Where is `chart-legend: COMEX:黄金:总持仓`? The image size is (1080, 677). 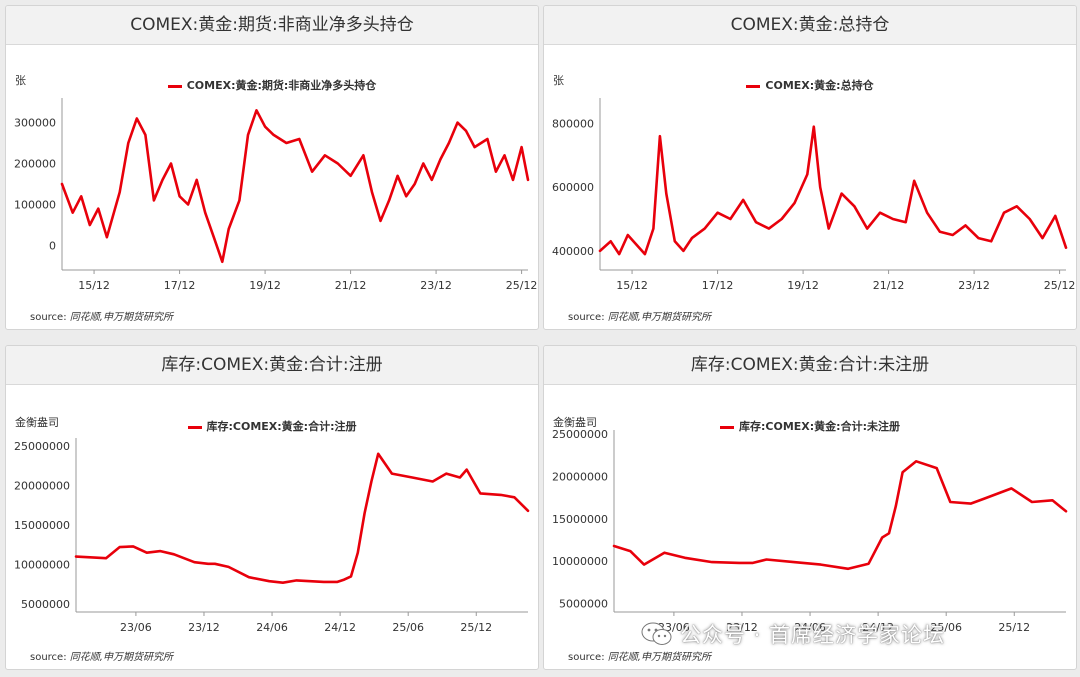 chart-legend: COMEX:黄金:总持仓 is located at coordinates (810, 85).